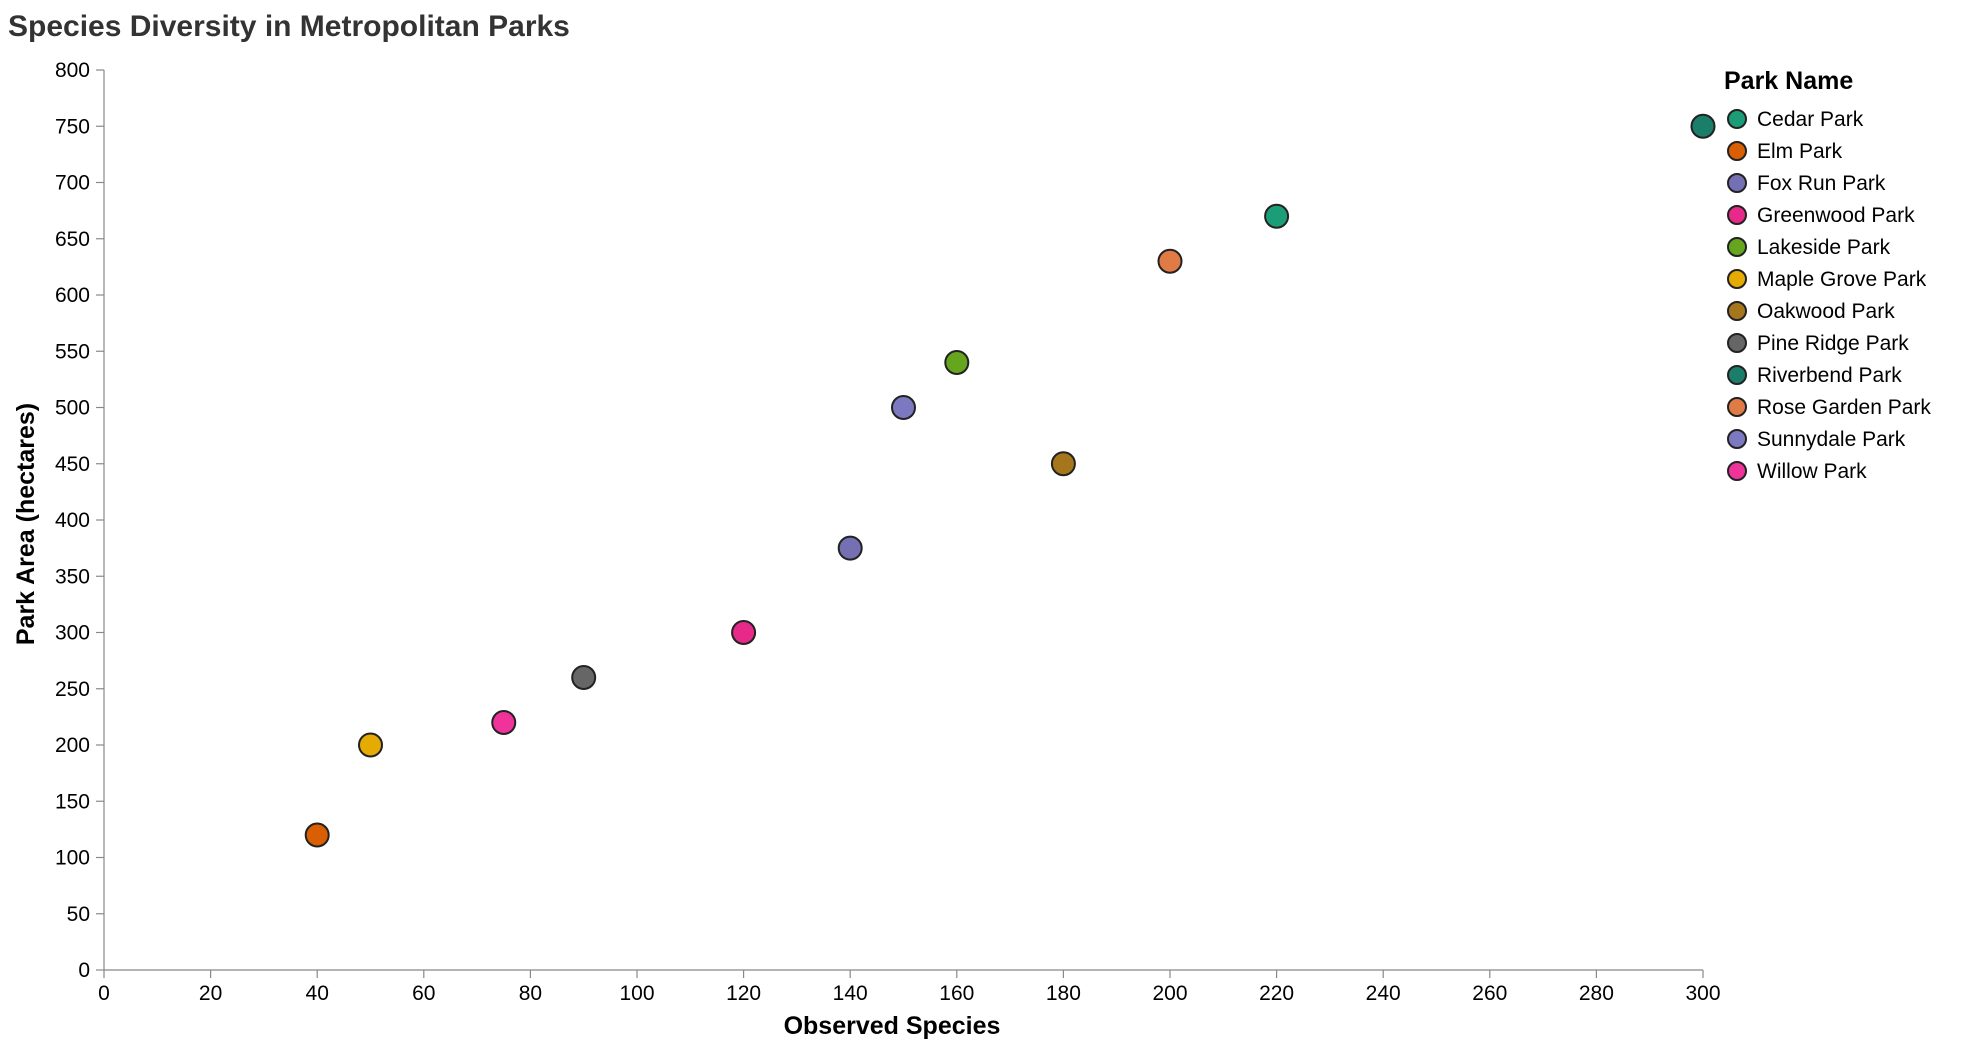  I want to click on y-tick-label: 150, so click(72, 801).